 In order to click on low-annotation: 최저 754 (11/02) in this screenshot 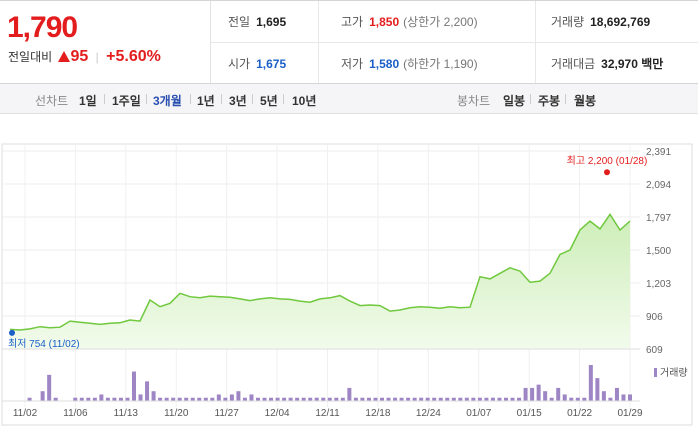, I will do `click(44, 344)`.